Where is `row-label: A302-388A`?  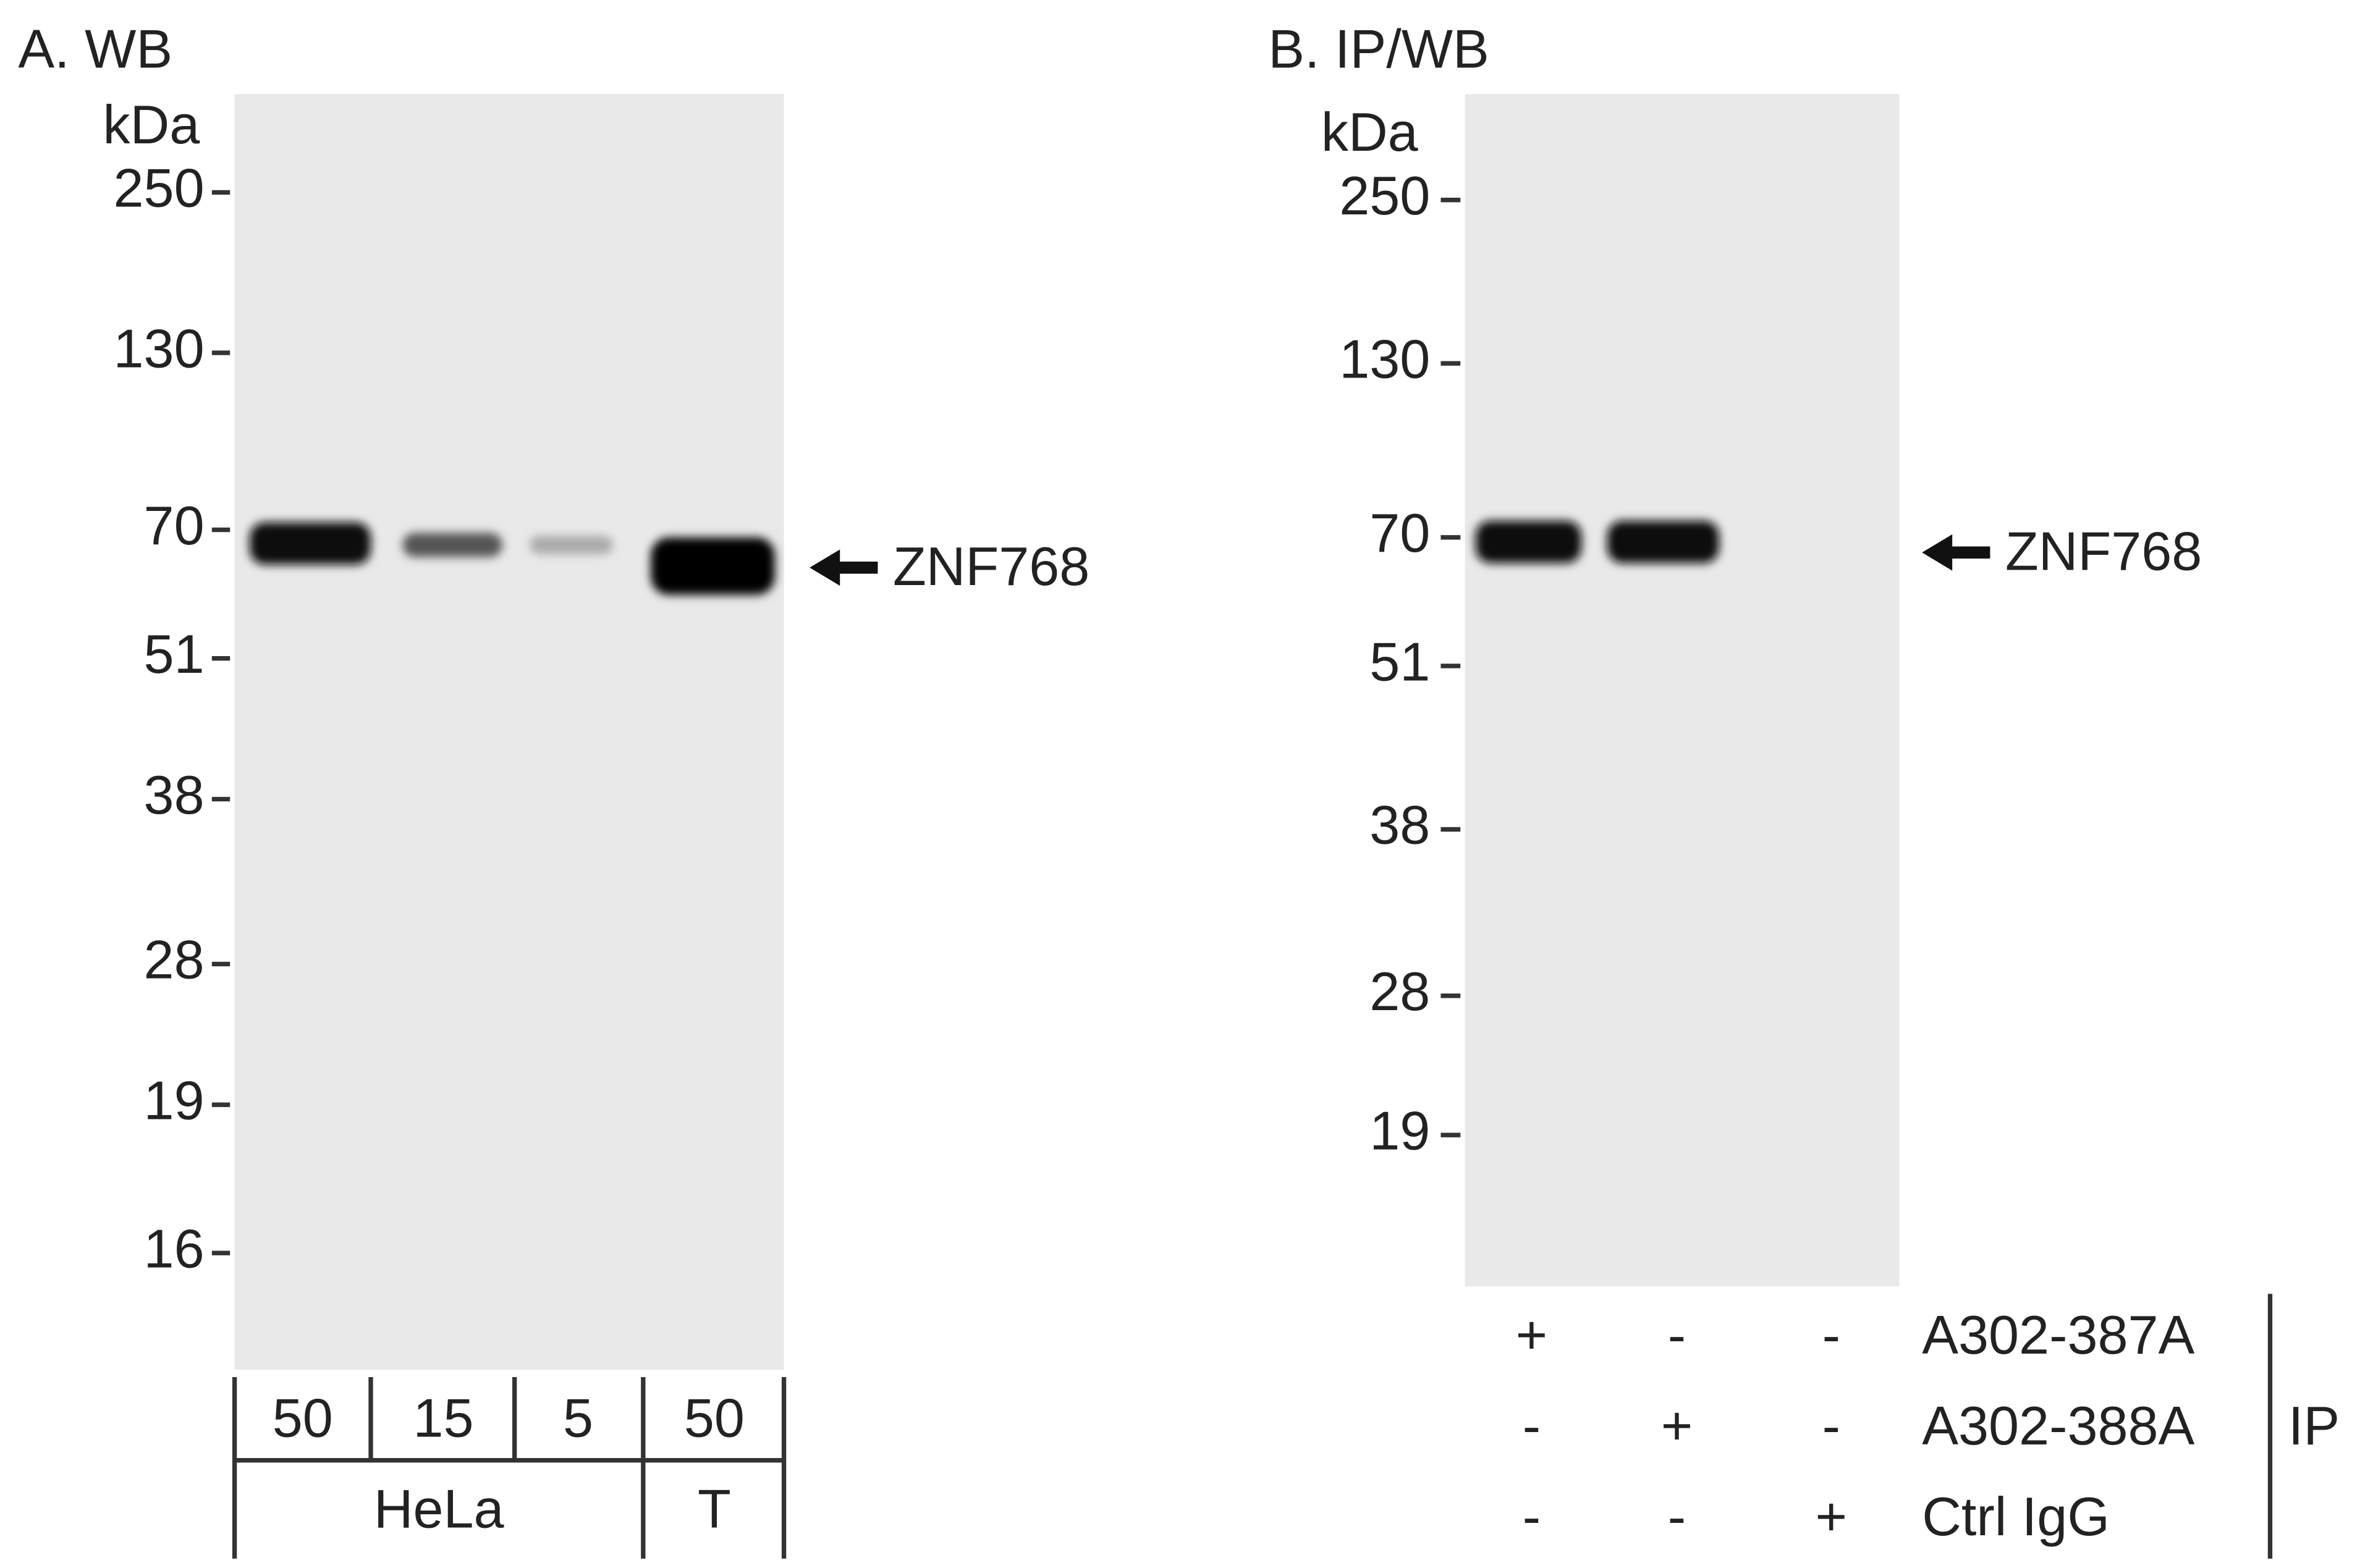 row-label: A302-388A is located at coordinates (2058, 1425).